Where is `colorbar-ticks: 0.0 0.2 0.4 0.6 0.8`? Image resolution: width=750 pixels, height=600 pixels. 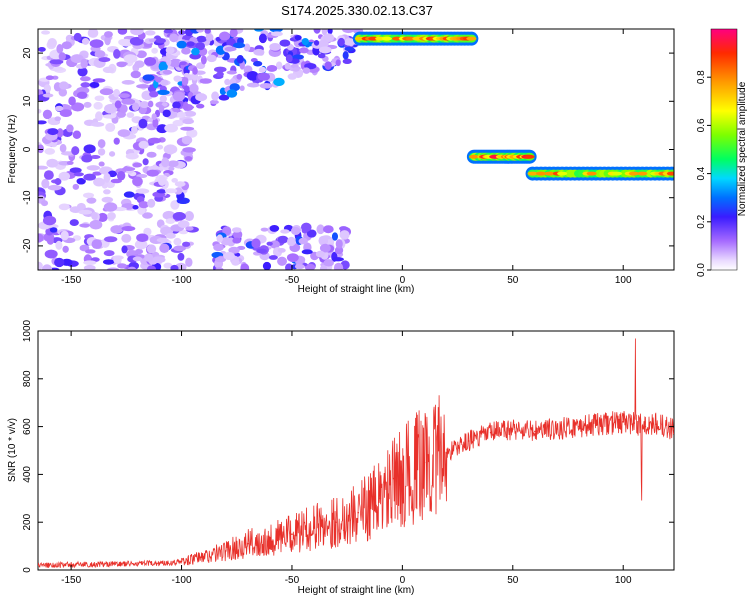
colorbar-ticks: 0.0 0.2 0.4 0.6 0.8 is located at coordinates (703, 173).